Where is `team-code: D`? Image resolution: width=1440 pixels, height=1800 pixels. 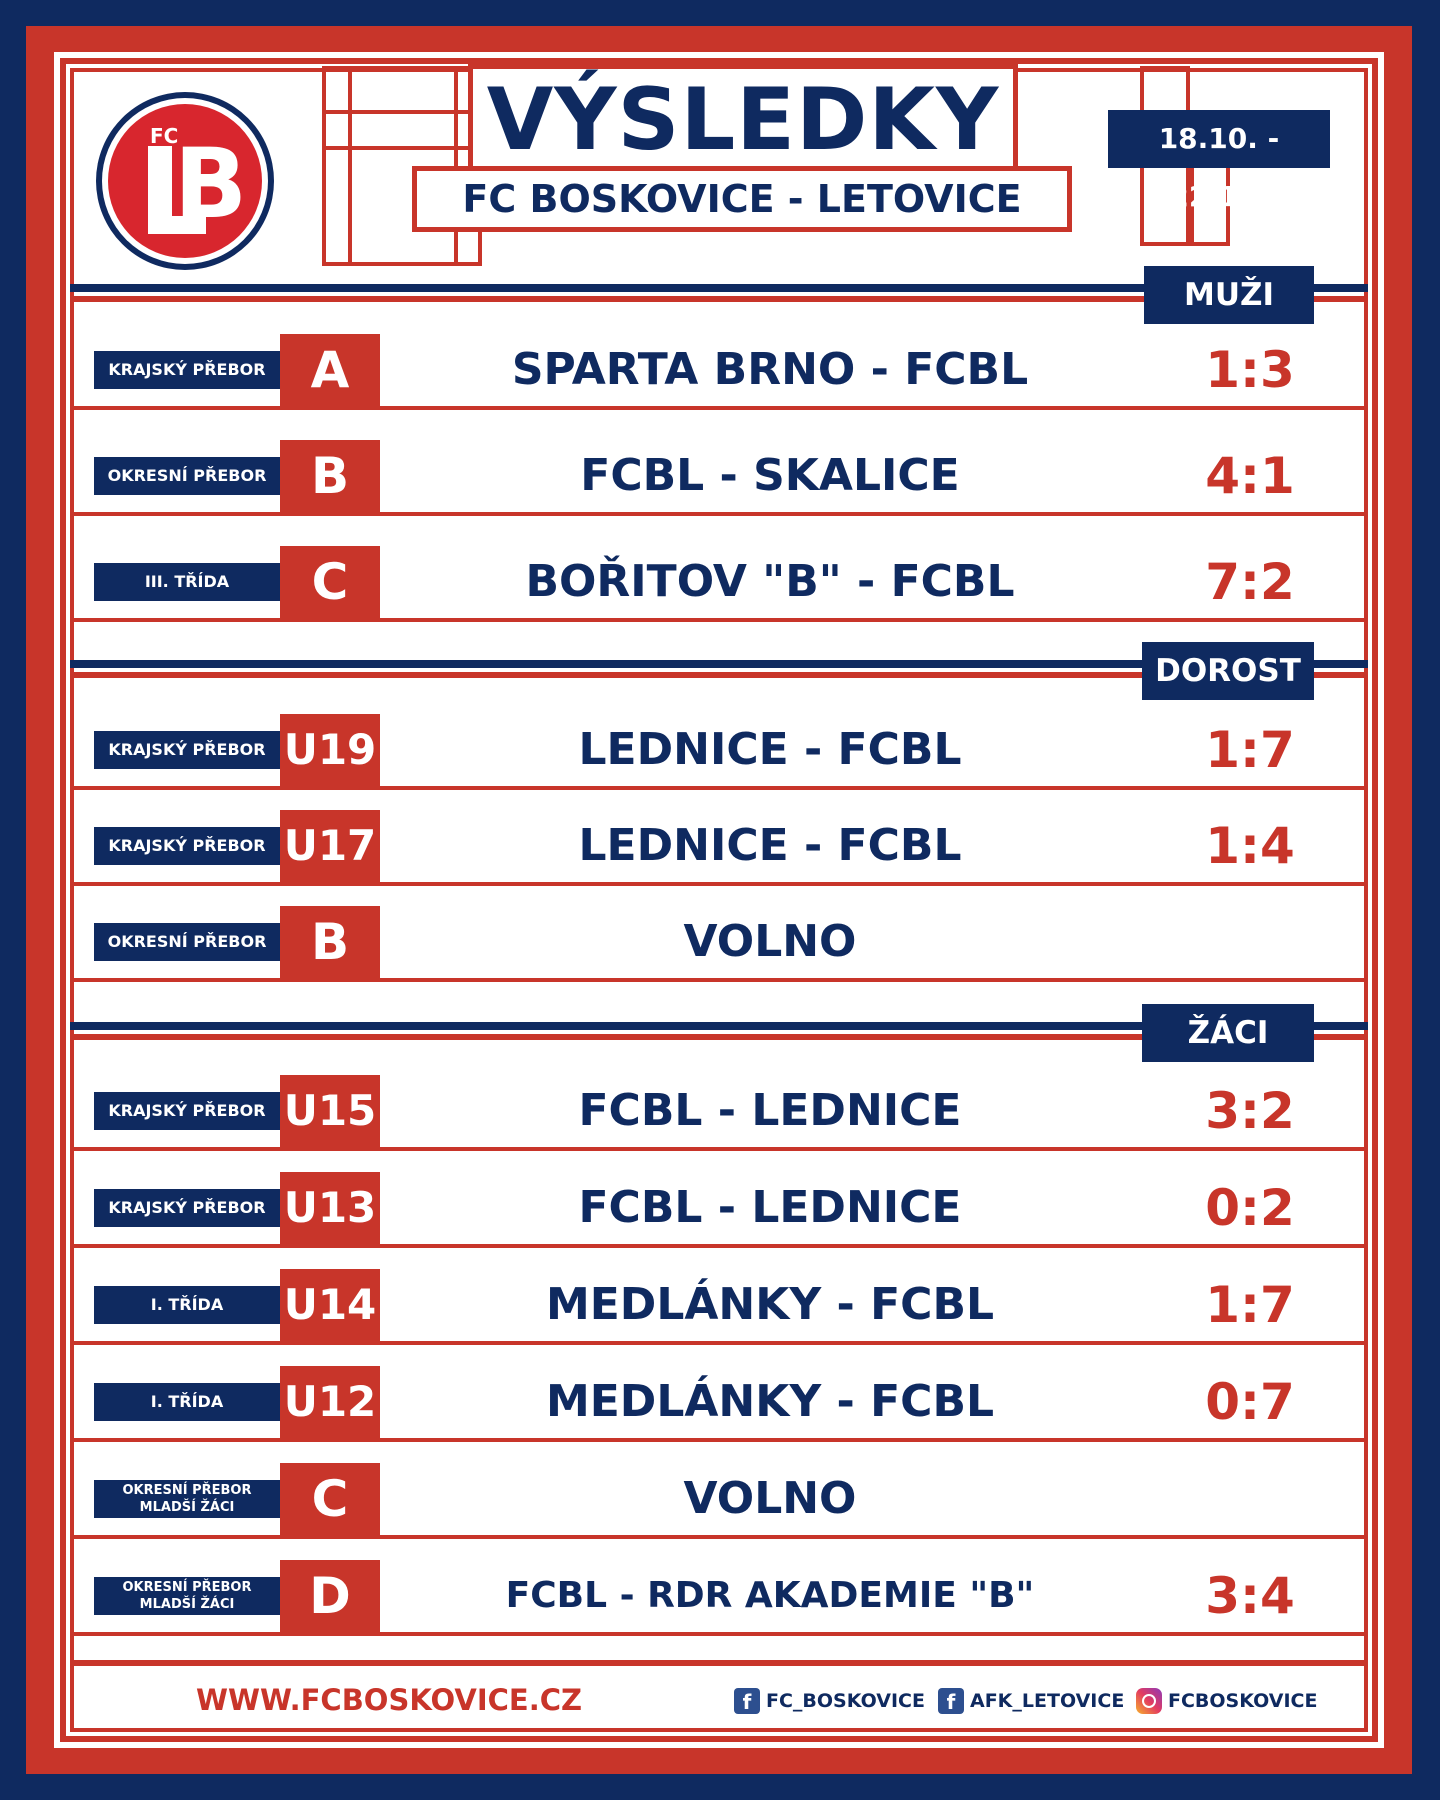
team-code: D is located at coordinates (330, 1596).